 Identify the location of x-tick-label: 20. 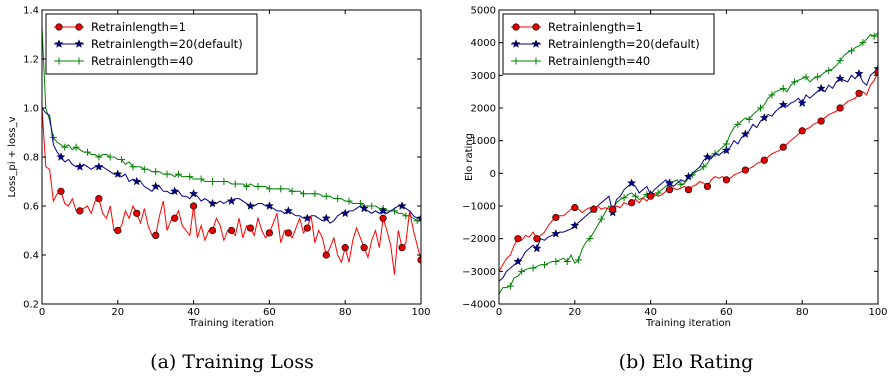
(574, 312).